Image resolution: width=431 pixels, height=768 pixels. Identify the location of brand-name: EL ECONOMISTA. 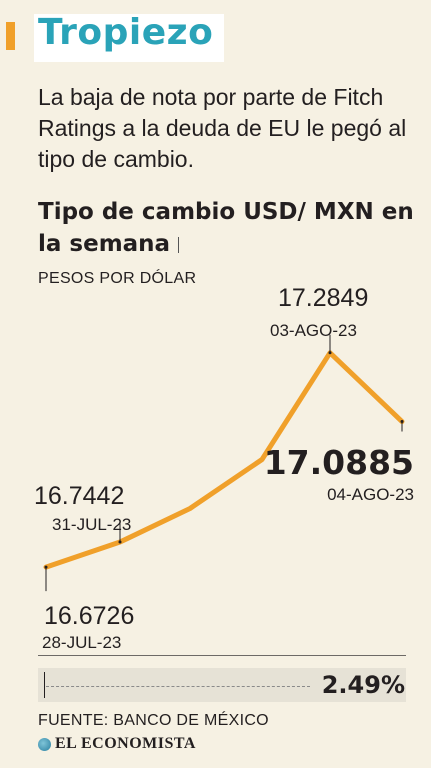
(125, 743).